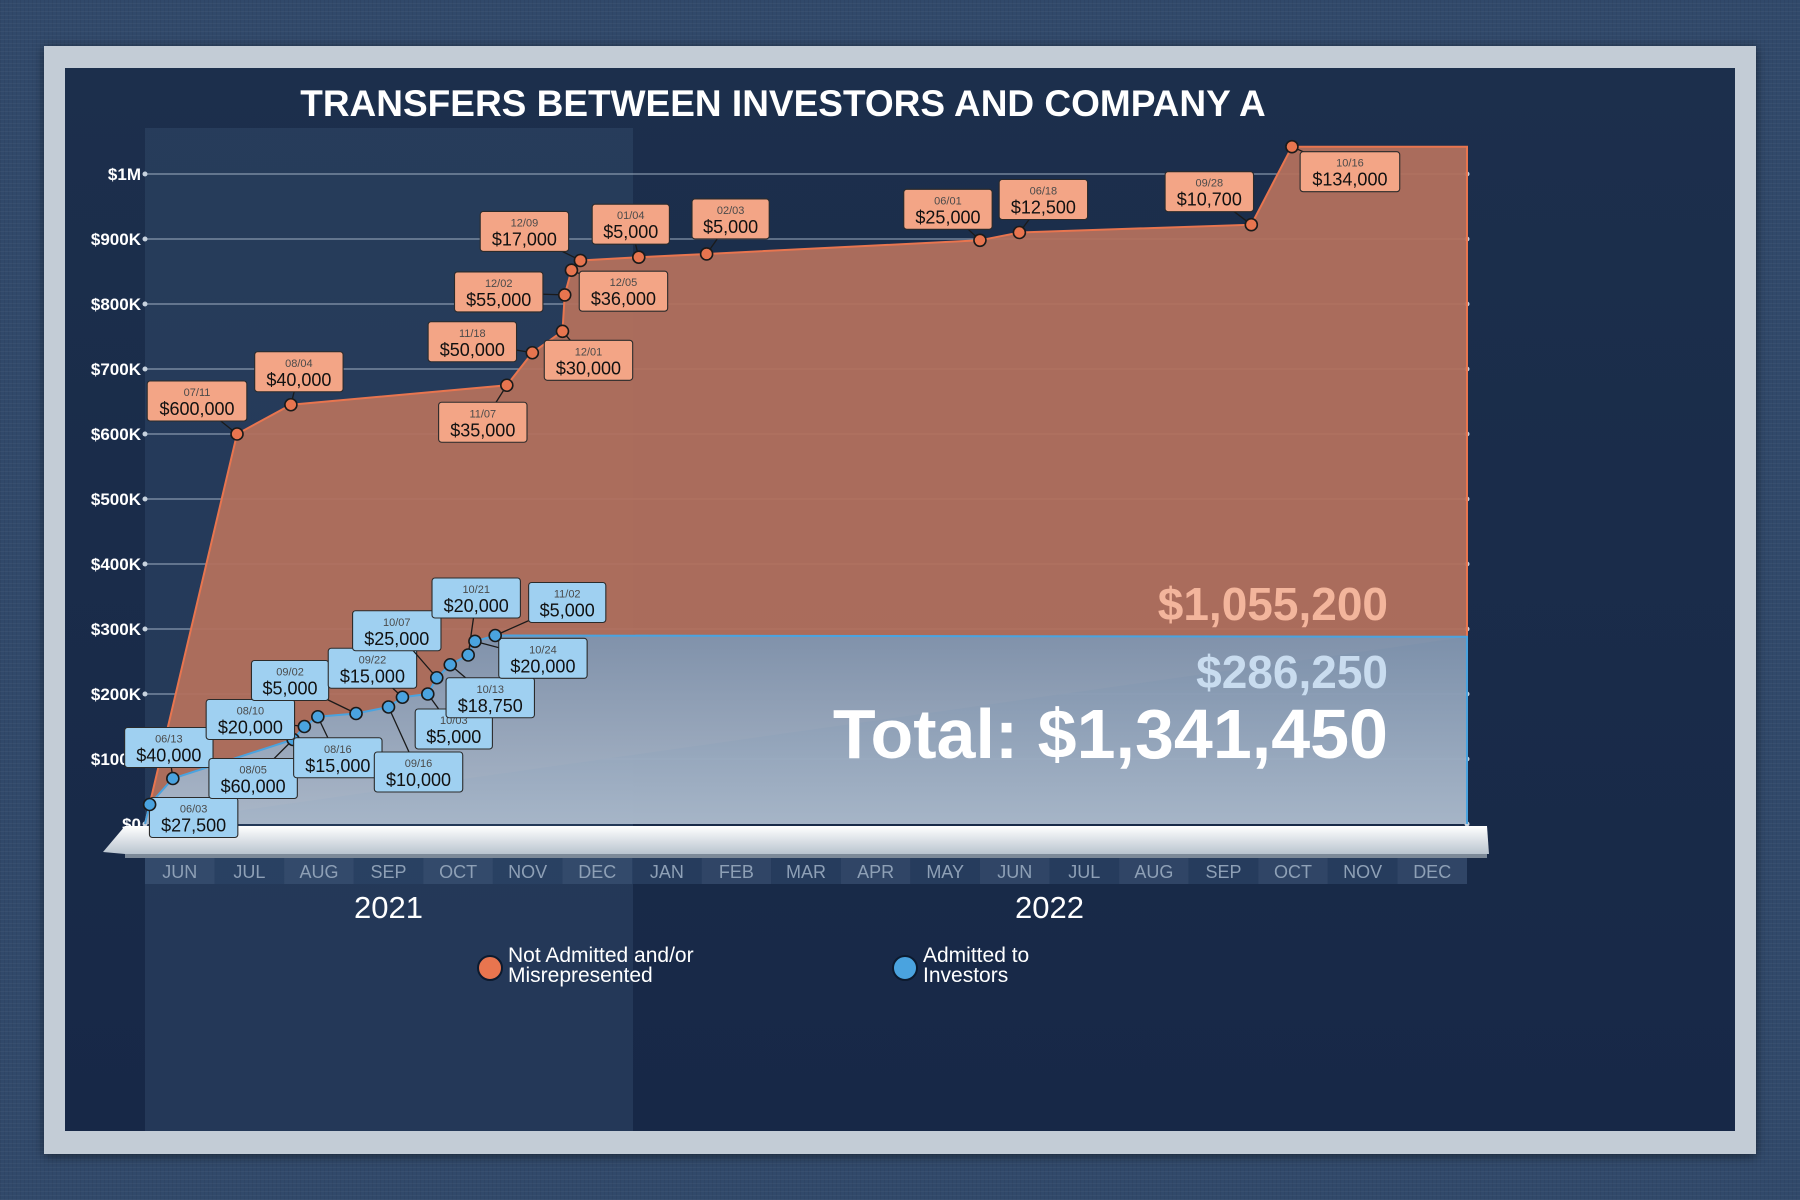 The width and height of the screenshot is (1800, 1200). What do you see at coordinates (337, 766) in the screenshot?
I see `callout-amount: $15,000` at bounding box center [337, 766].